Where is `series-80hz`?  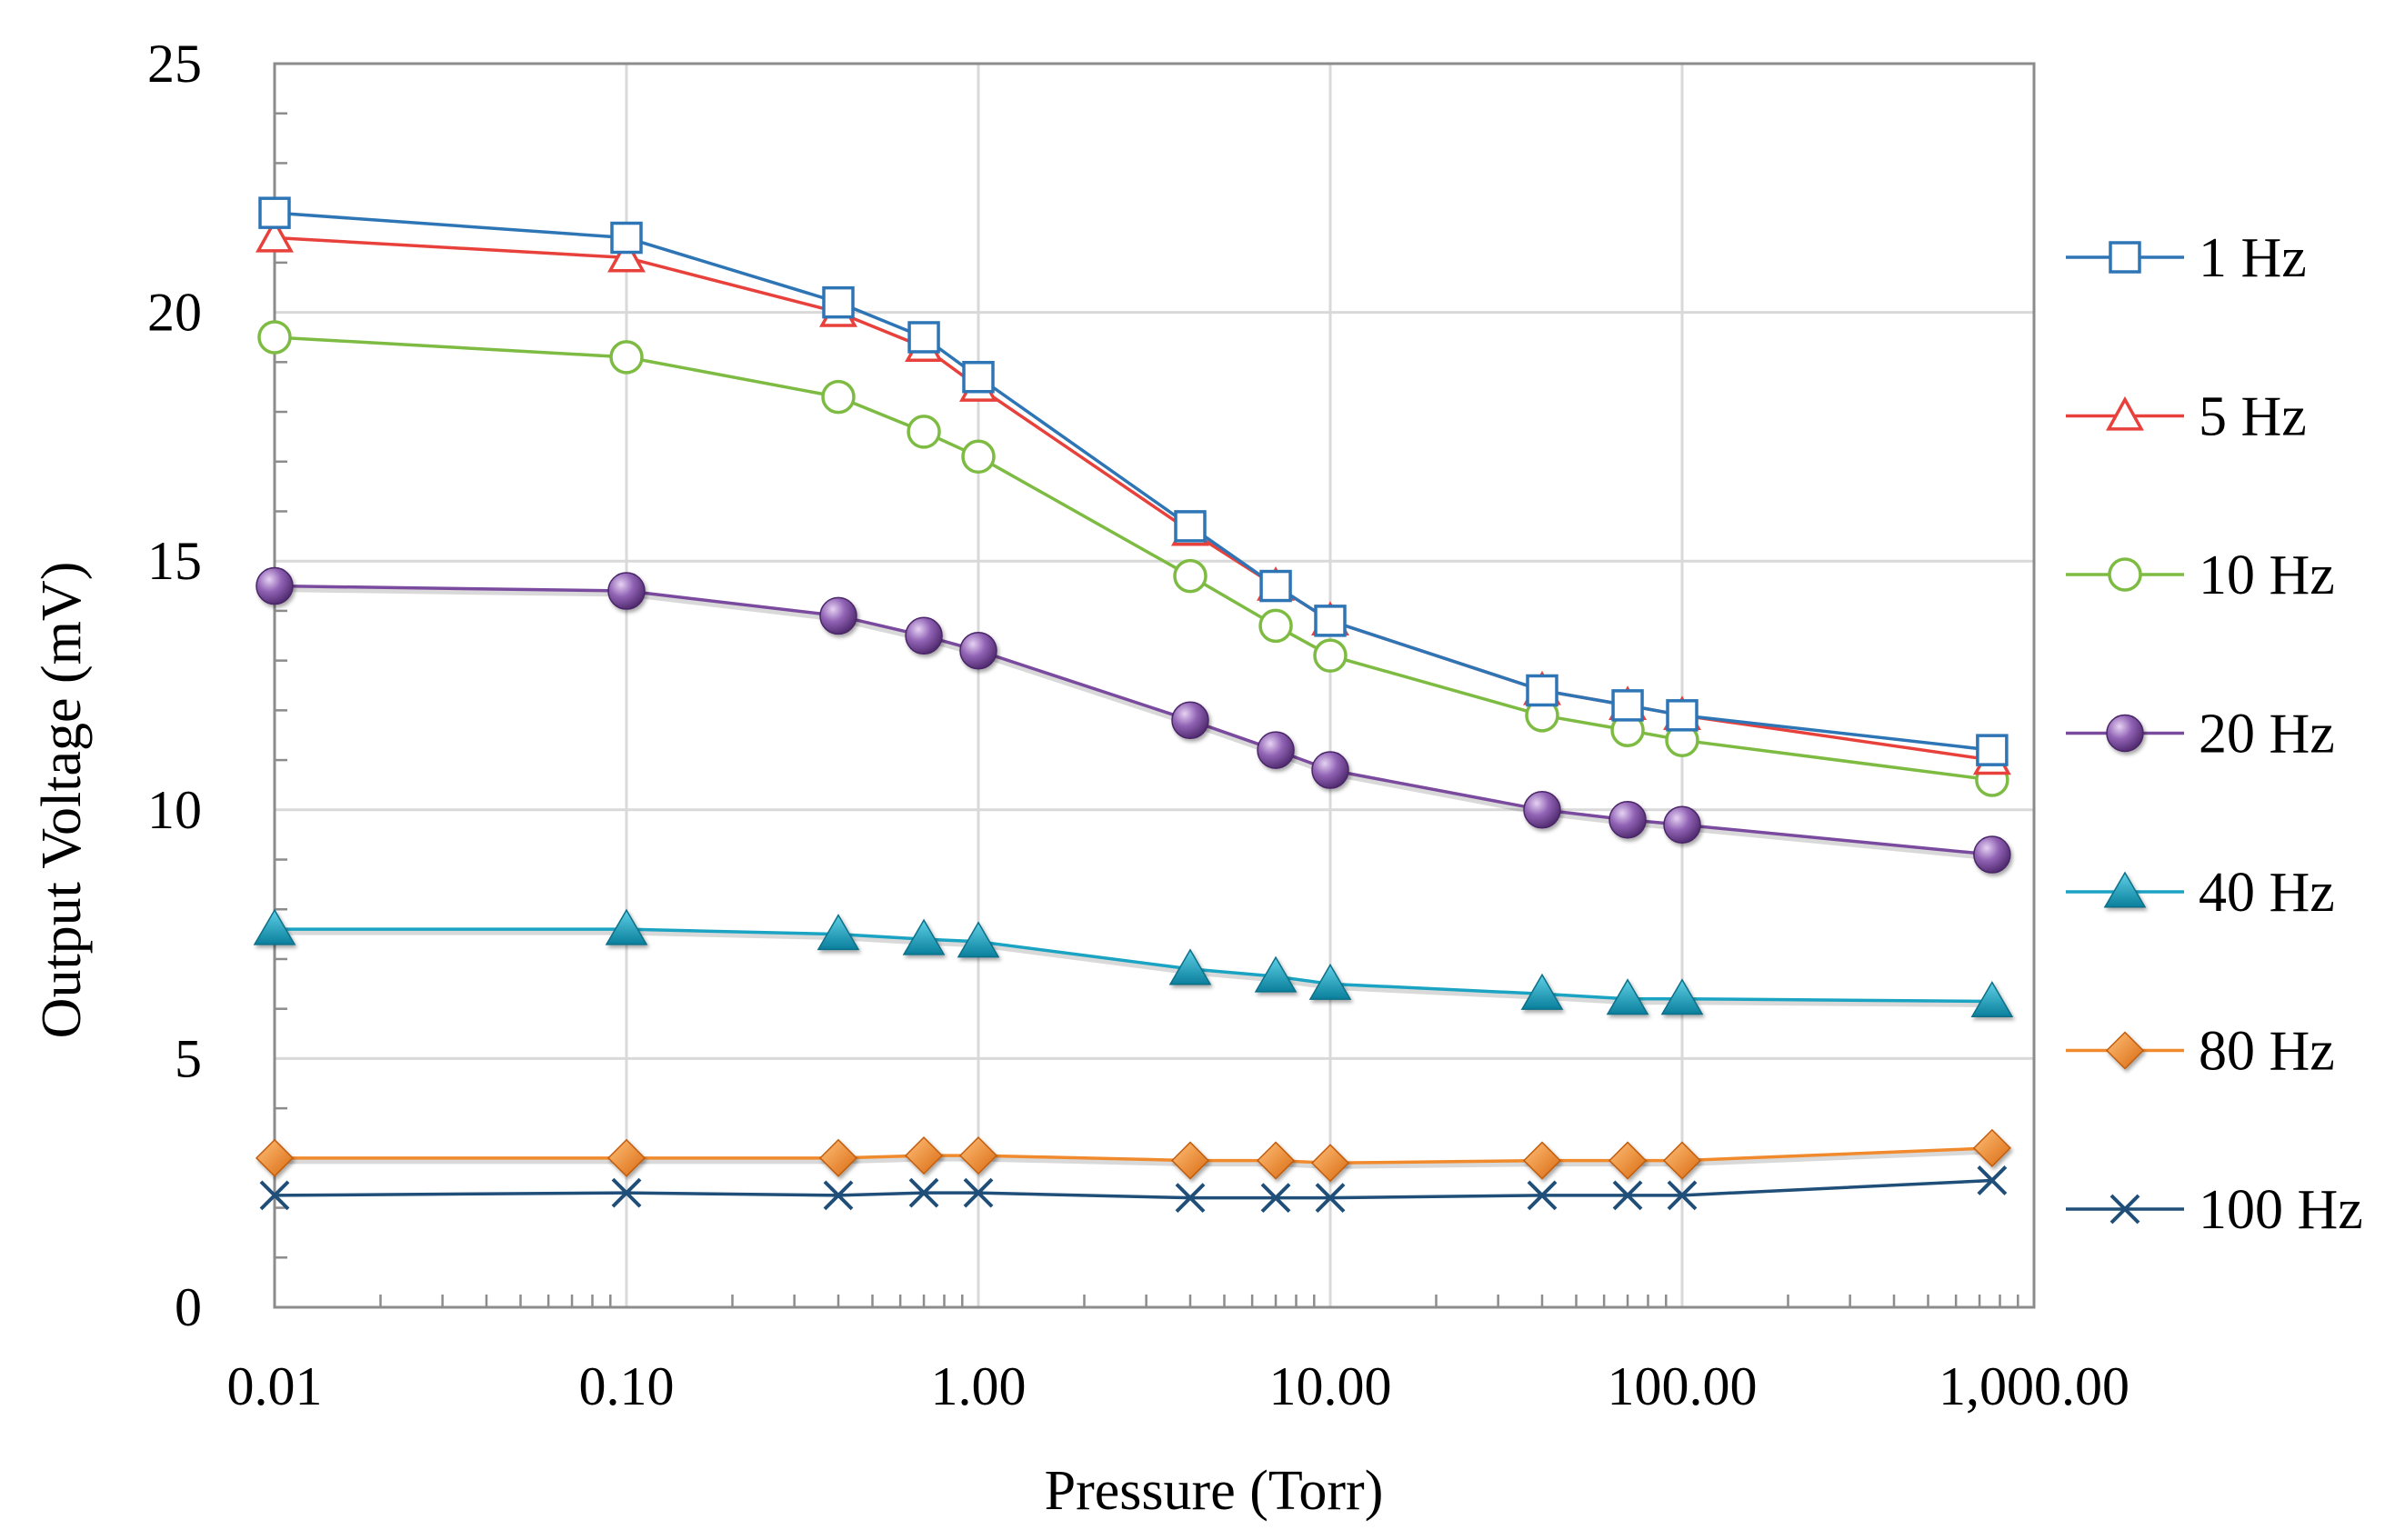
series-80hz is located at coordinates (1133, 1156).